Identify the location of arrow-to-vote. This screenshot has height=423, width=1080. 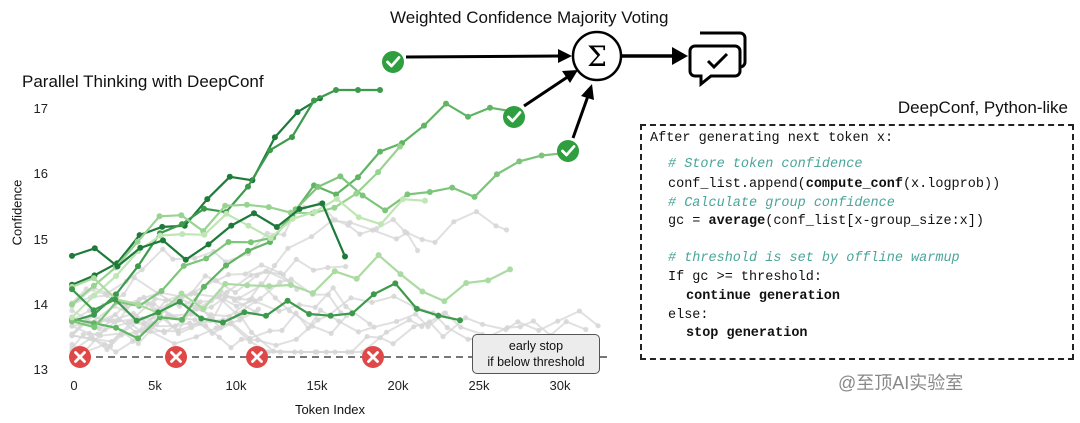
(654, 56).